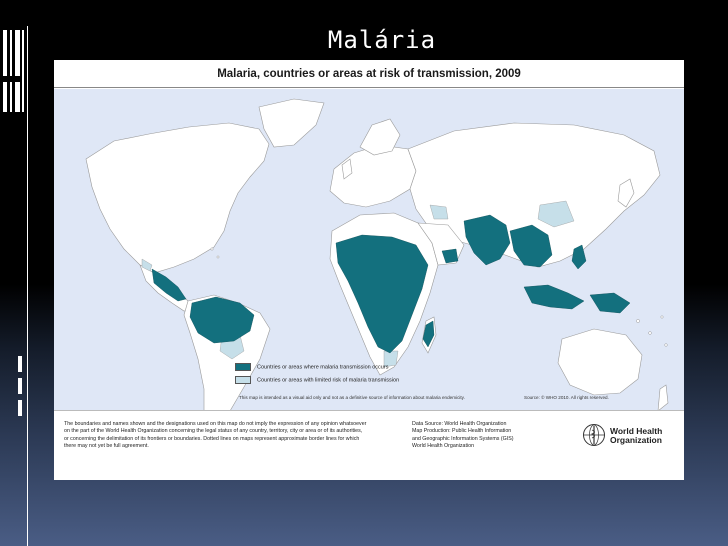 The width and height of the screenshot is (728, 546). What do you see at coordinates (487, 240) in the screenshot?
I see `risk-south-asia` at bounding box center [487, 240].